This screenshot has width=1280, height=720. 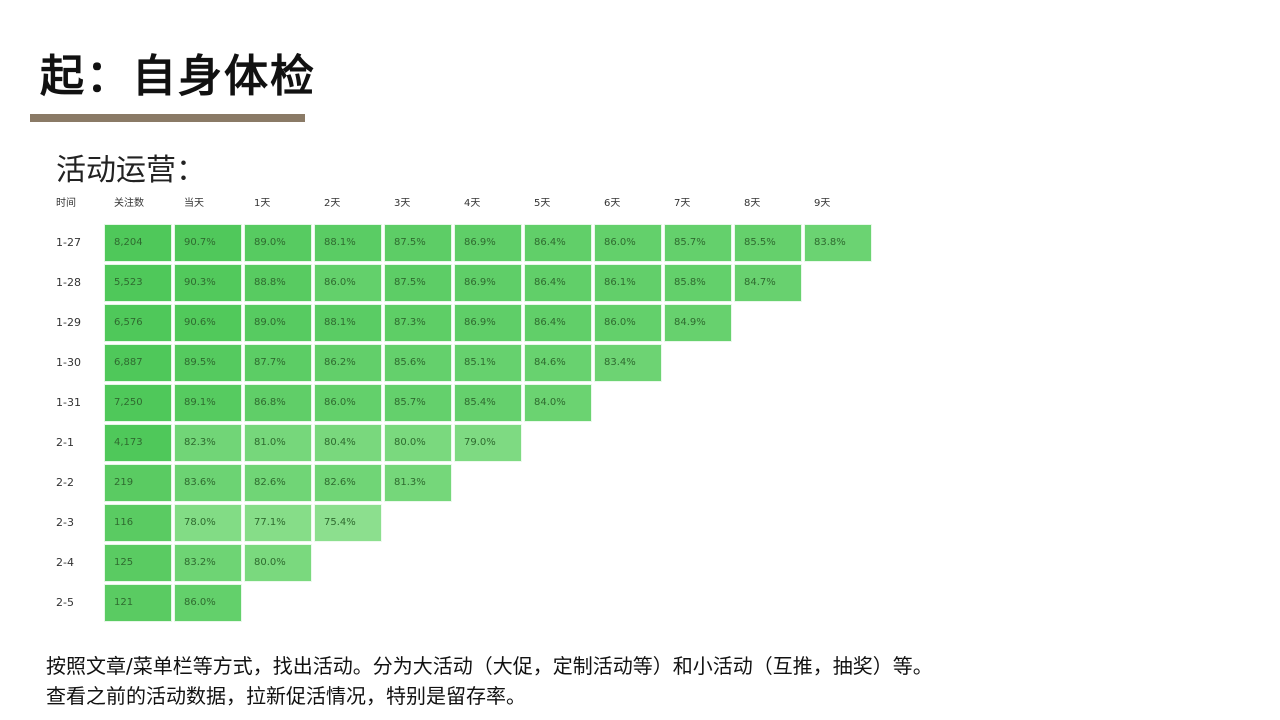 I want to click on retention-cell: 85.1%, so click(x=488, y=363).